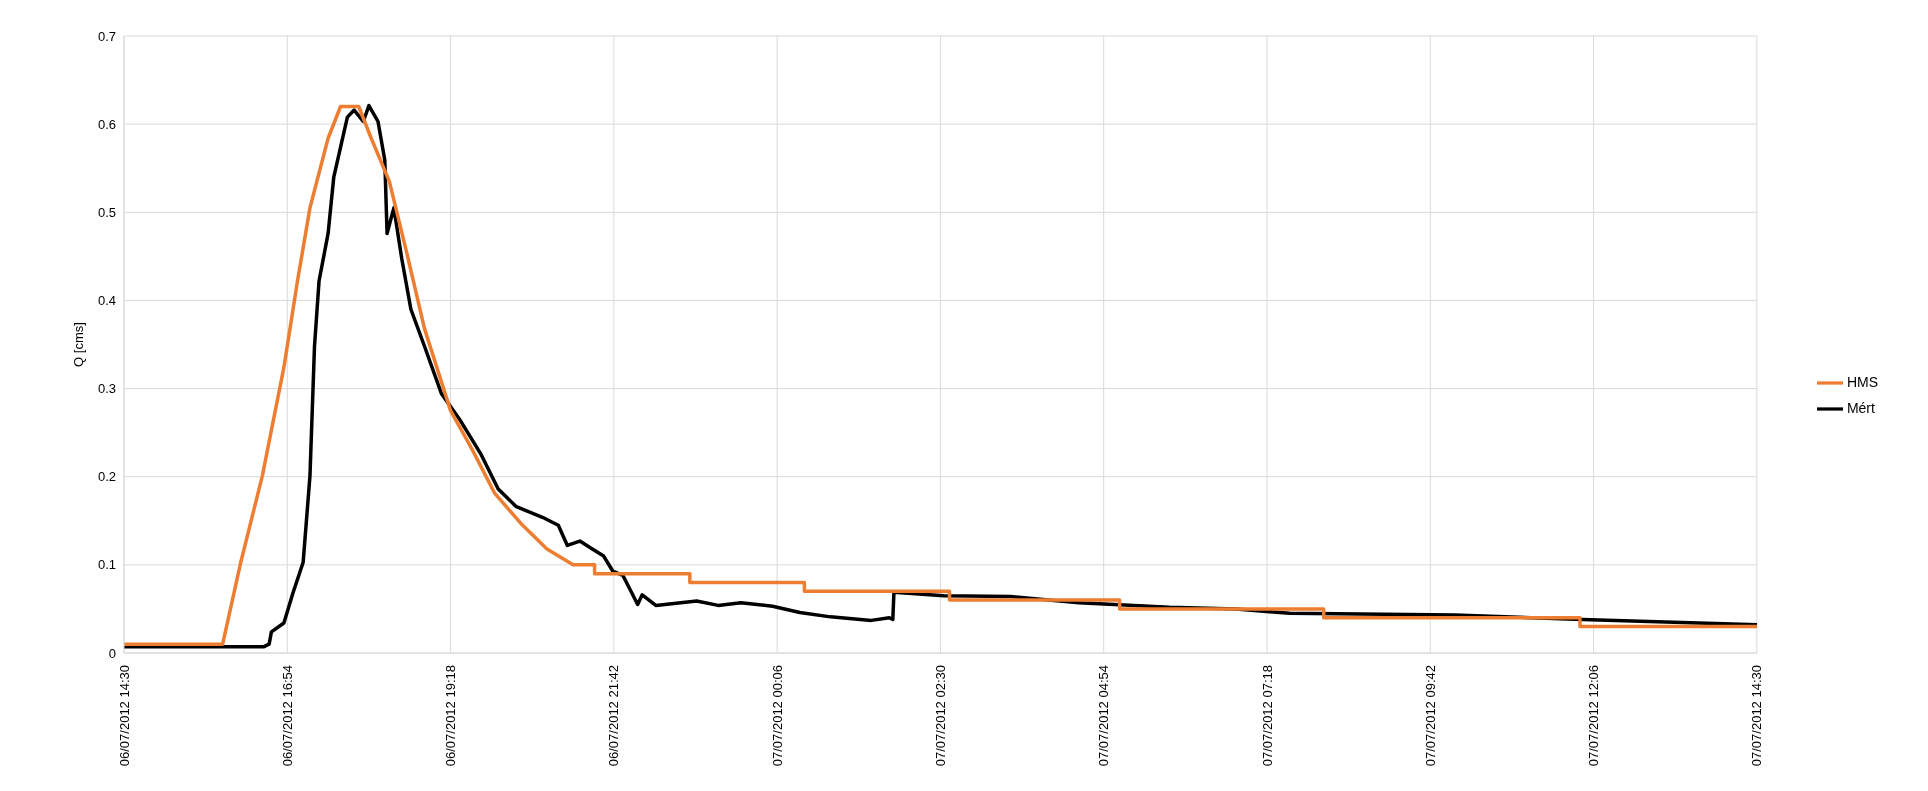  What do you see at coordinates (124, 716) in the screenshot?
I see `x-tick-label: 06/07/2012 14:30` at bounding box center [124, 716].